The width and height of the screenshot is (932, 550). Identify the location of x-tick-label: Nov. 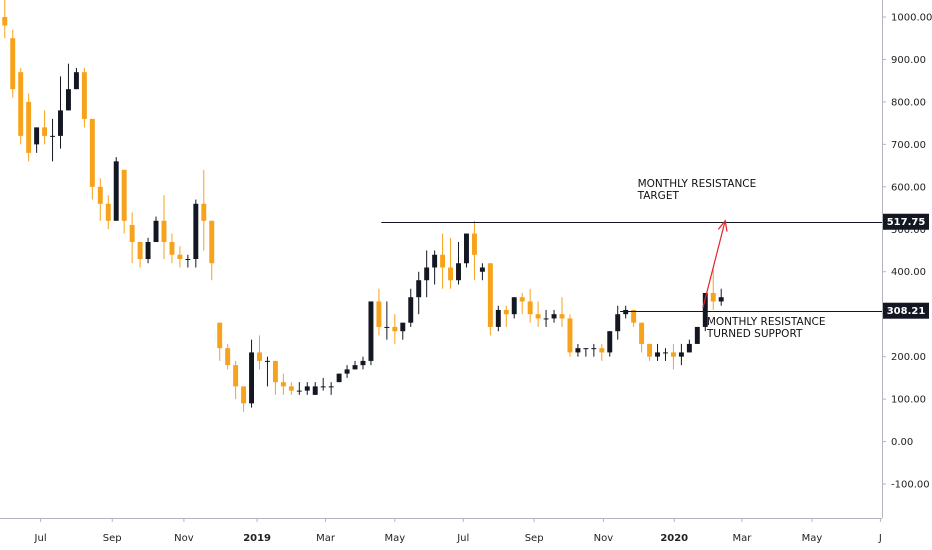
(184, 538).